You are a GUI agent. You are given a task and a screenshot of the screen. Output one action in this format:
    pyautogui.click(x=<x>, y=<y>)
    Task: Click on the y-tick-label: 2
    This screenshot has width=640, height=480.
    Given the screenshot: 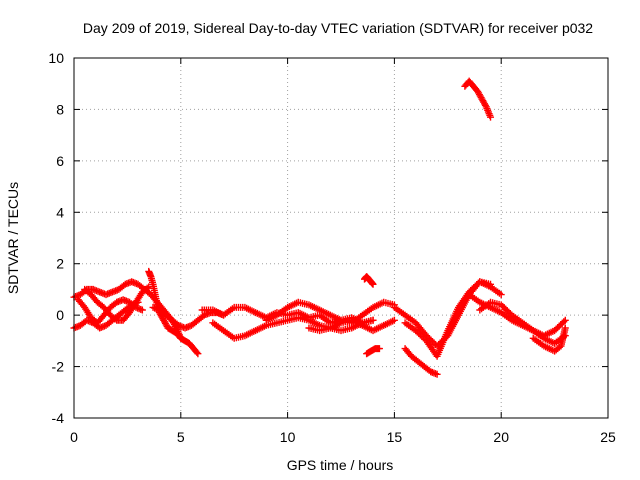 What is the action you would take?
    pyautogui.click(x=60, y=264)
    